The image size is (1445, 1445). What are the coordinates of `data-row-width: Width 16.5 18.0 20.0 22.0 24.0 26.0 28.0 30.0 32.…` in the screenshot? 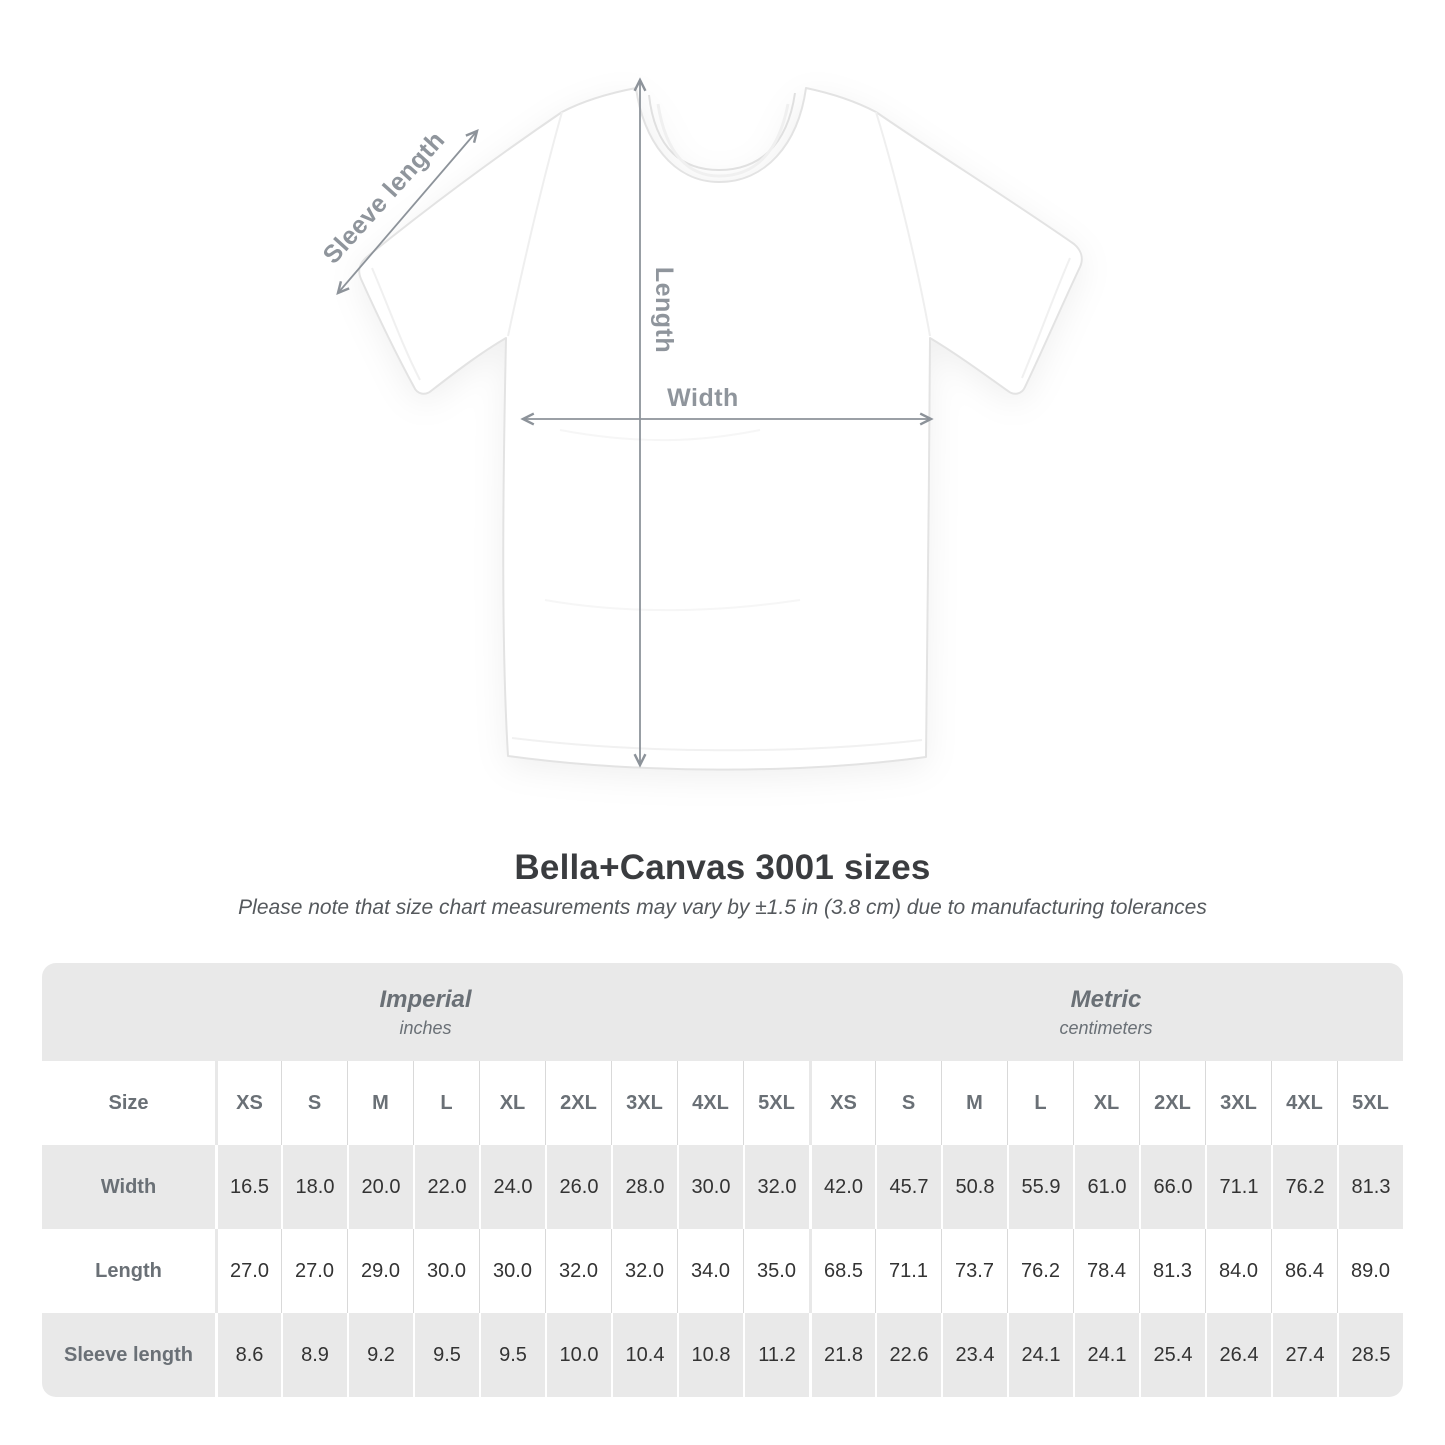 It's located at (722, 1187).